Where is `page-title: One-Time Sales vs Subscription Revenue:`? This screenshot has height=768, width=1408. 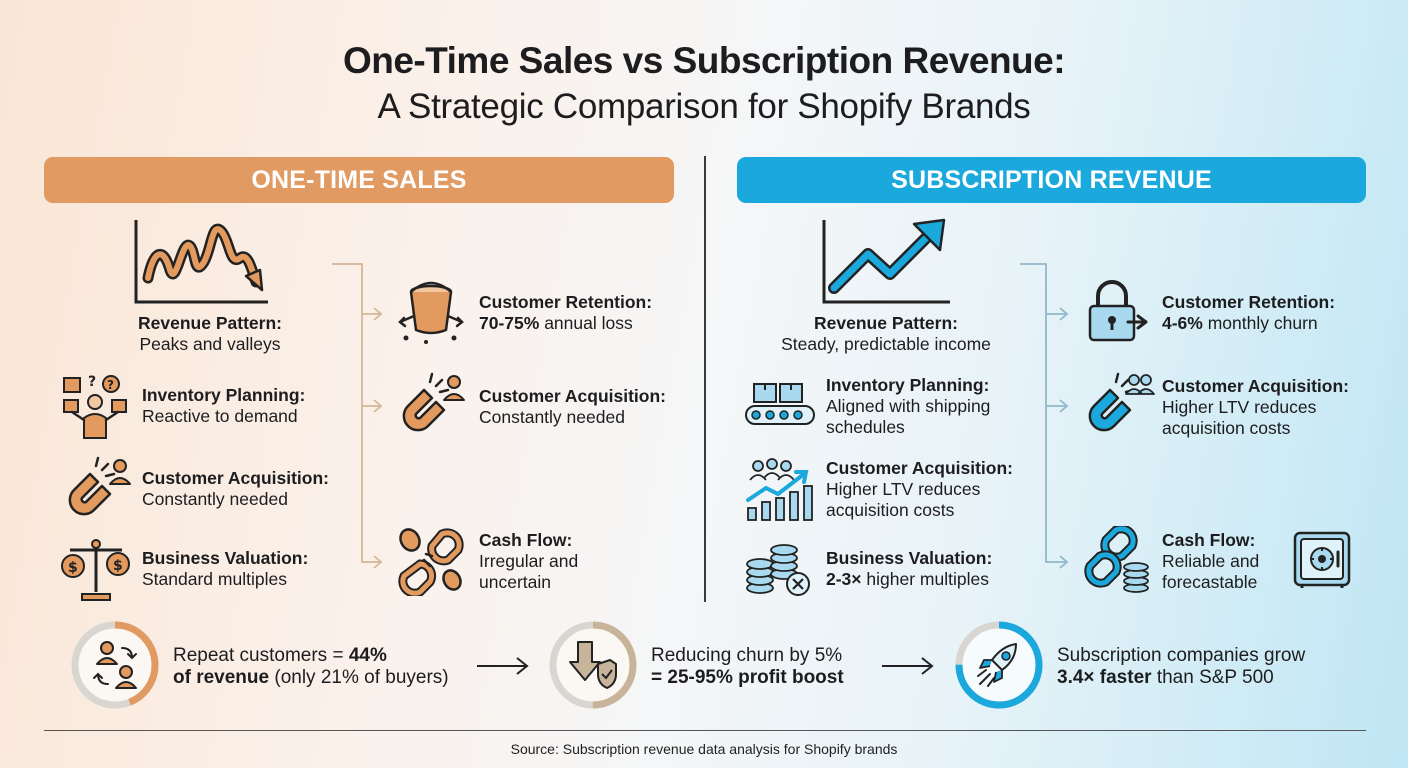 page-title: One-Time Sales vs Subscription Revenue: is located at coordinates (704, 60).